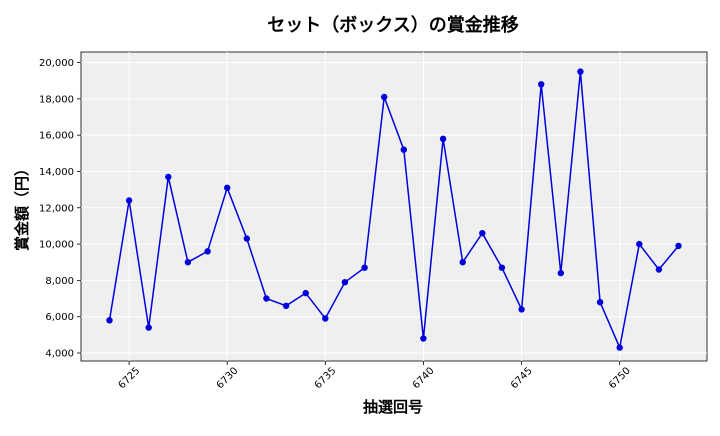  Describe the element at coordinates (56, 63) in the screenshot. I see `y-tick-label: 20,000` at that location.